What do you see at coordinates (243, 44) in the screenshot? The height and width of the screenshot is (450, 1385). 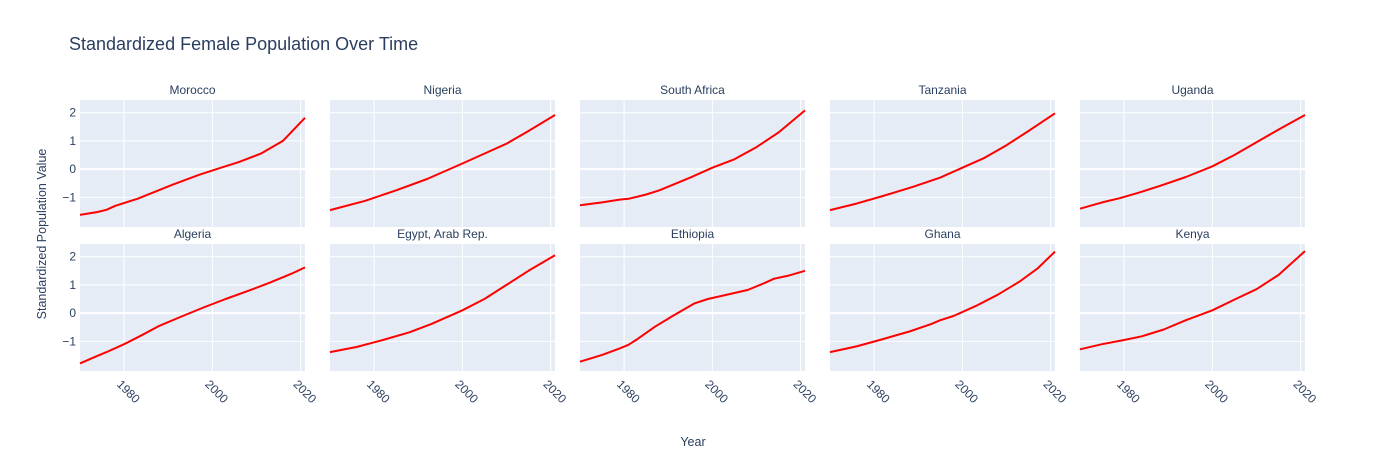 I see `chart-title: Standardized Female Population Over Time` at bounding box center [243, 44].